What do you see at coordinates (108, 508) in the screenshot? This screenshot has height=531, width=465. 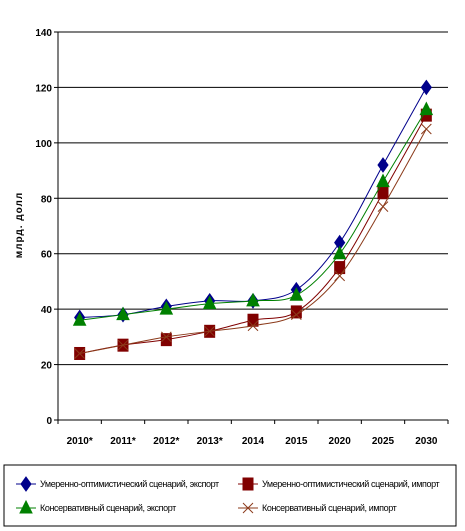 I see `legend-label: Консервативный сценарий, экспорт` at bounding box center [108, 508].